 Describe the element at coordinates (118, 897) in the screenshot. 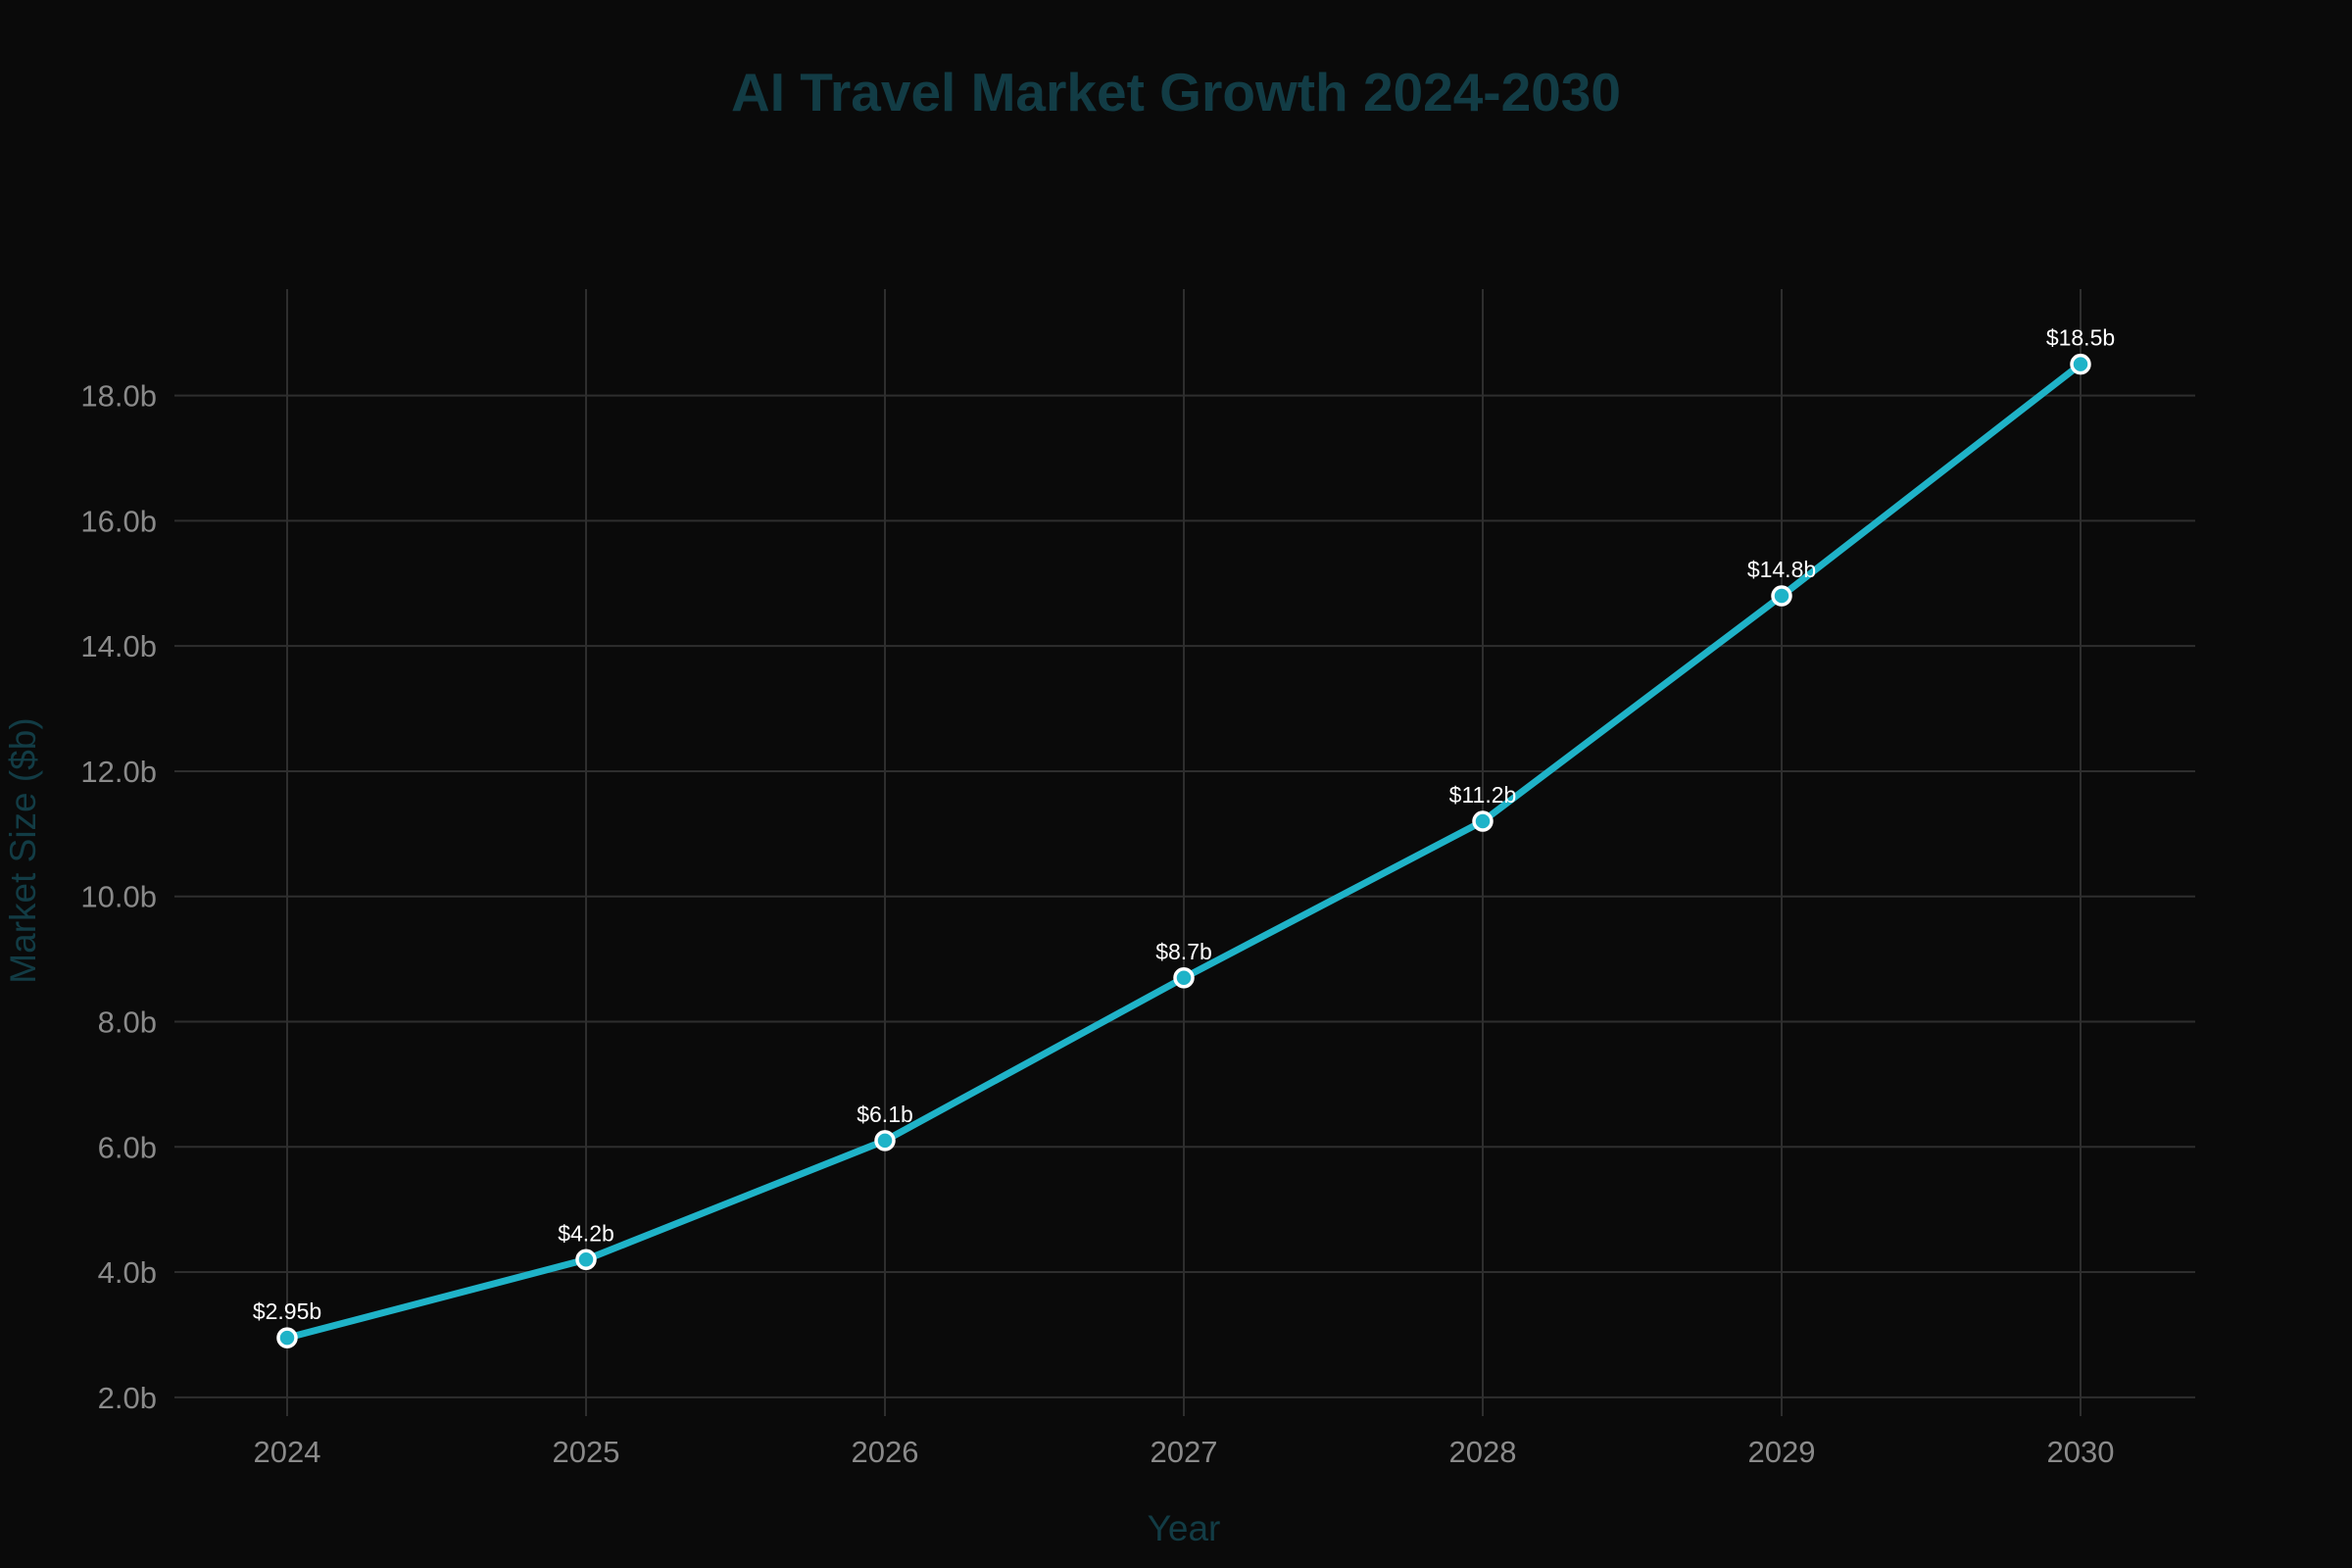

I see `y-tick-label: 10.0b` at that location.